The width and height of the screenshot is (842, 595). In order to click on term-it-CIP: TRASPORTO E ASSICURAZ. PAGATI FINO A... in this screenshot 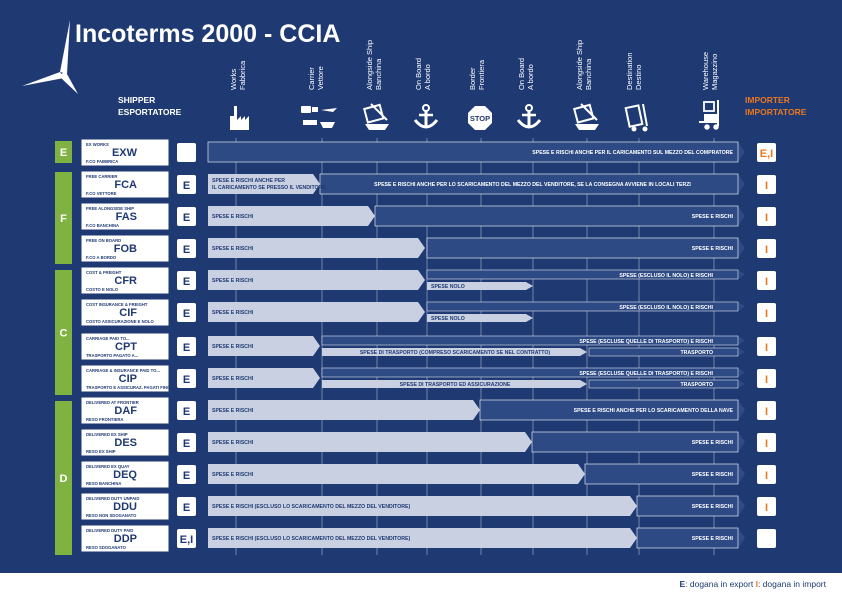, I will do `click(132, 387)`.